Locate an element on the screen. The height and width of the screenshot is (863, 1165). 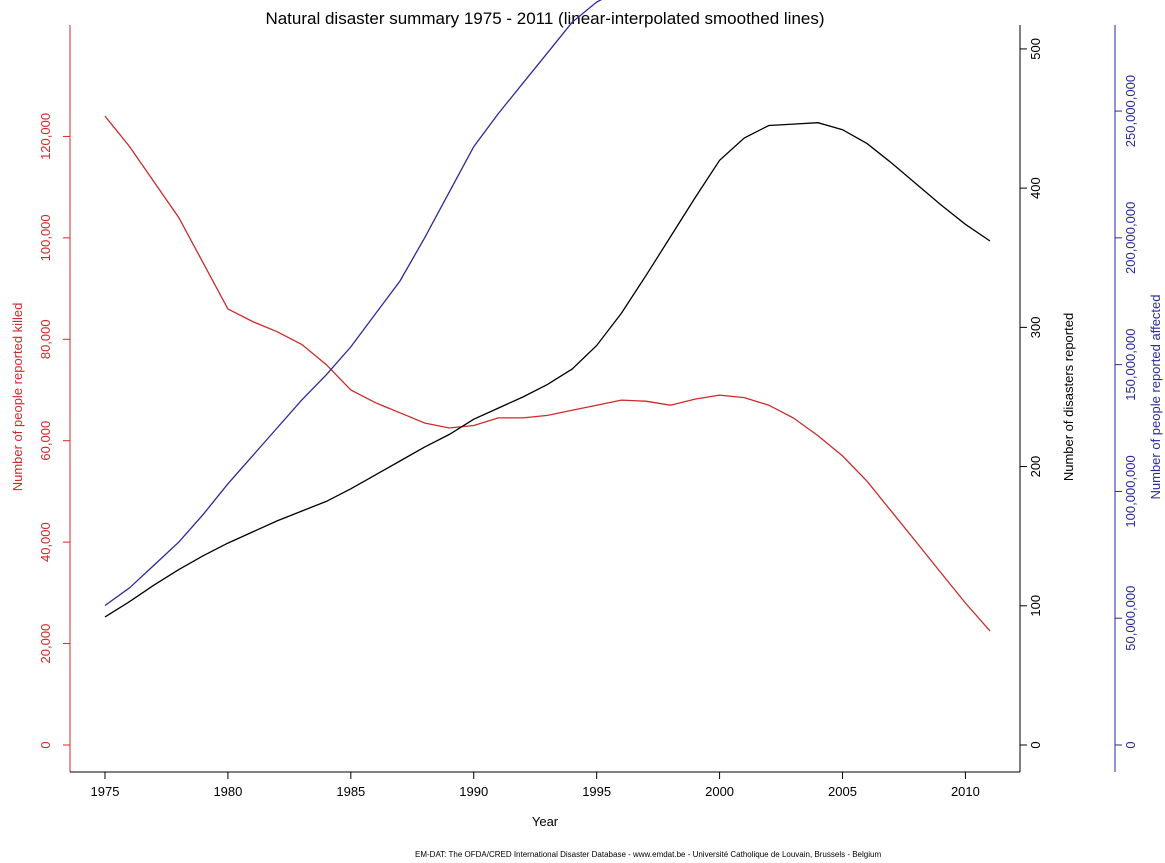
x-tick-label: 1975 is located at coordinates (105, 791).